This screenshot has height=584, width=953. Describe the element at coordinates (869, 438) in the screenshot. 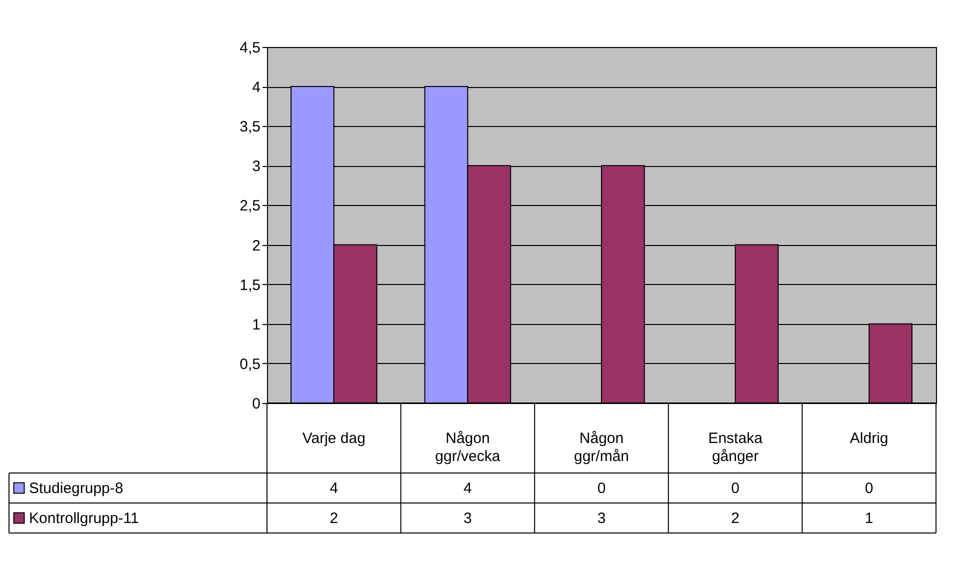

I see `x-tick-label: Aldrig` at that location.